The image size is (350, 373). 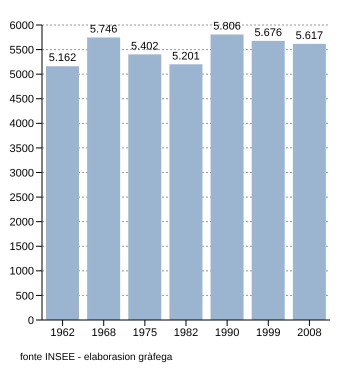 What do you see at coordinates (227, 26) in the screenshot?
I see `data-label: 5.806` at bounding box center [227, 26].